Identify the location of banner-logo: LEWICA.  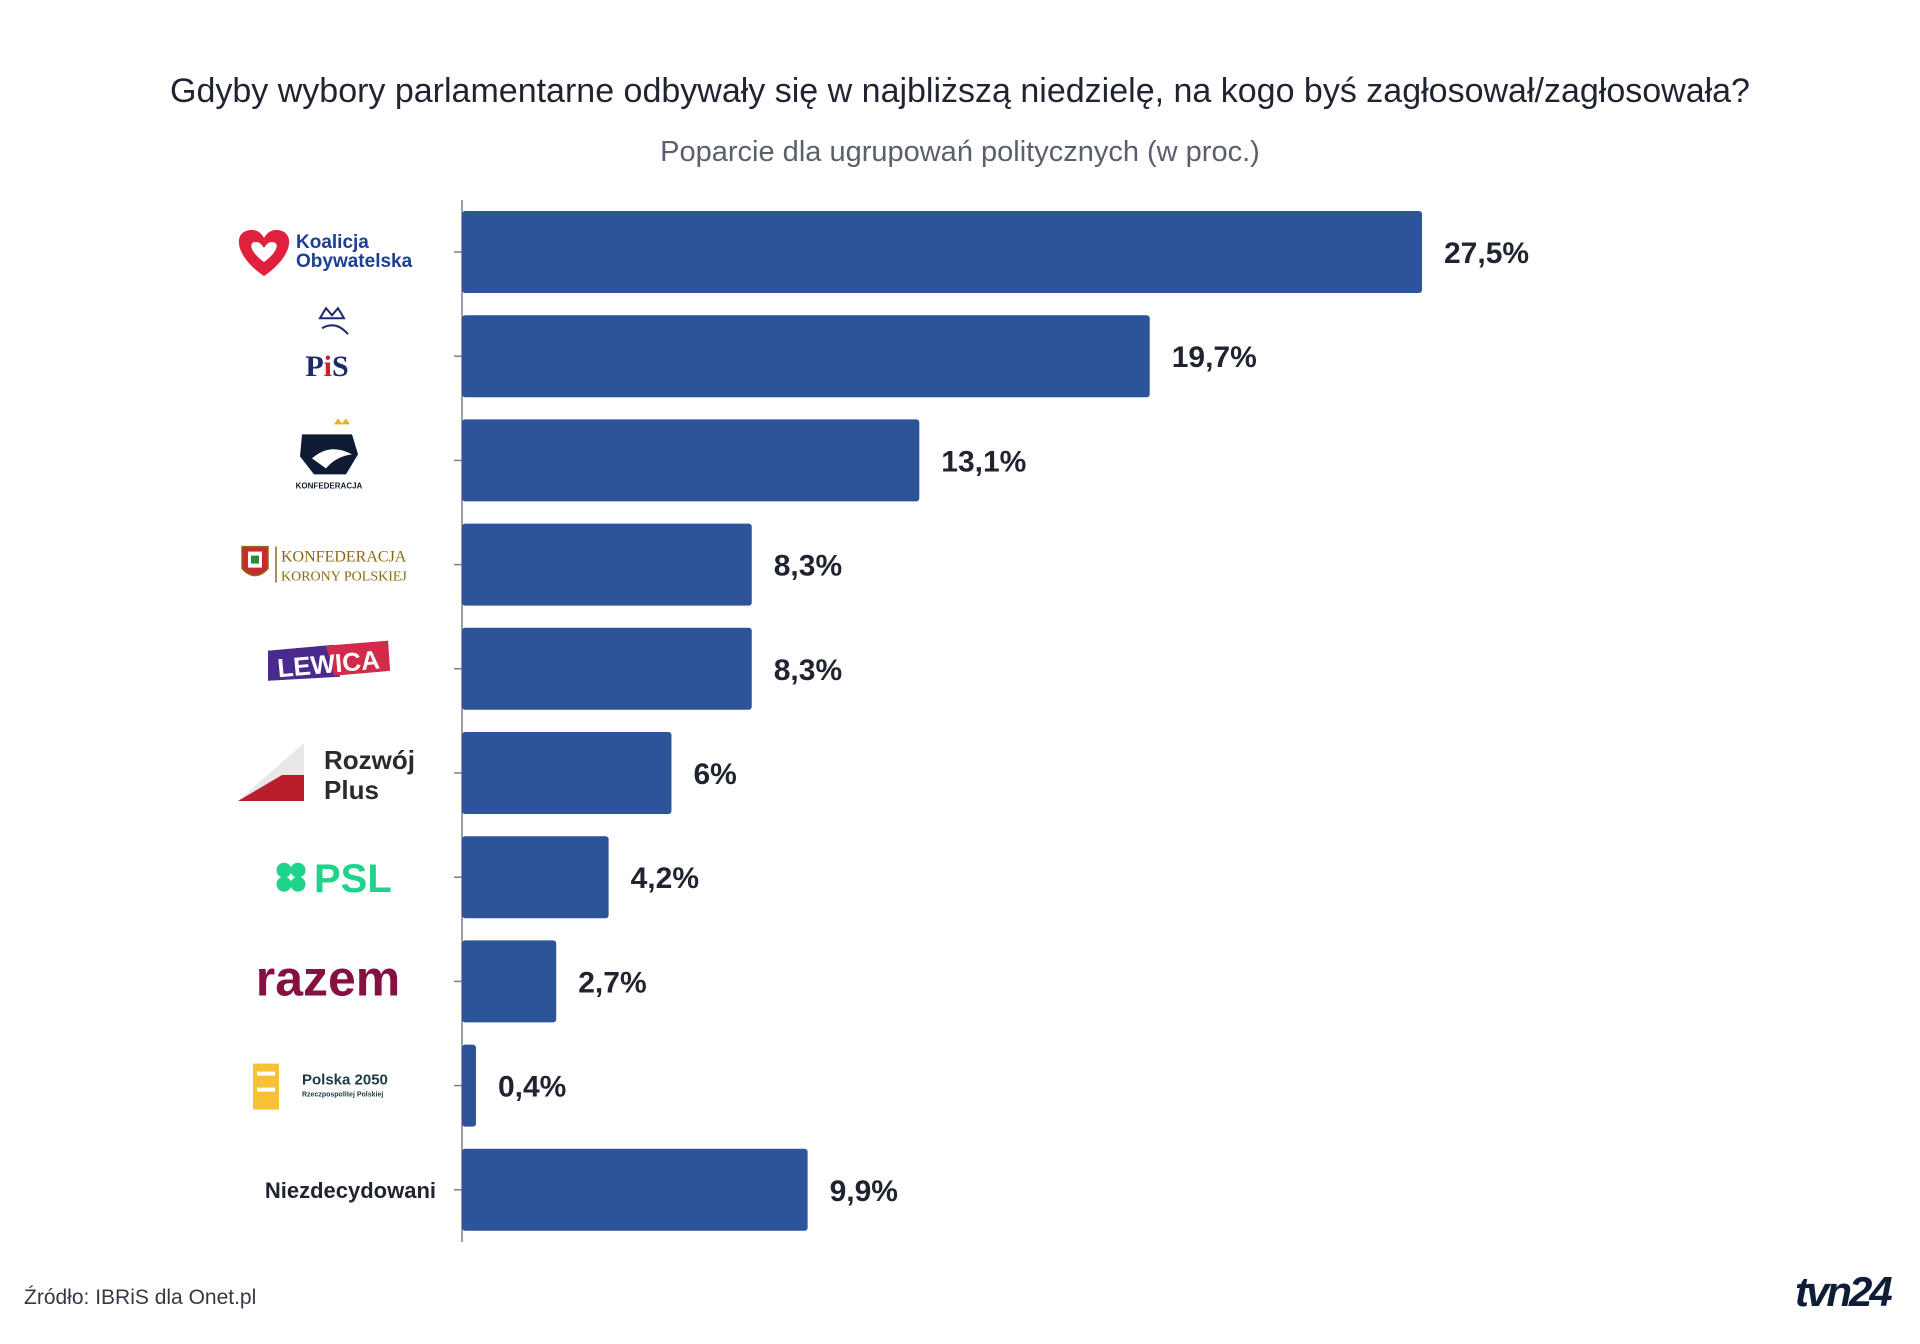
(329, 661).